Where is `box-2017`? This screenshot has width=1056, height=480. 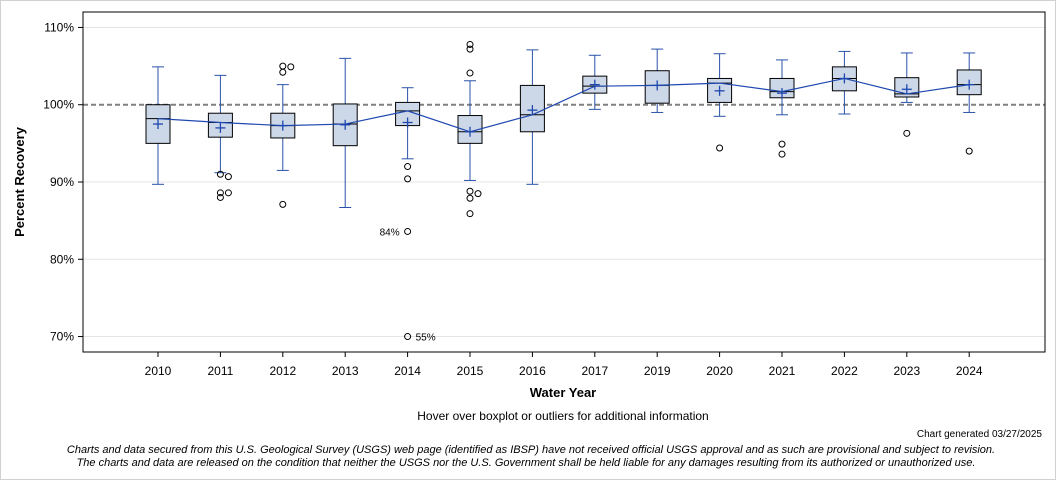
box-2017 is located at coordinates (595, 82).